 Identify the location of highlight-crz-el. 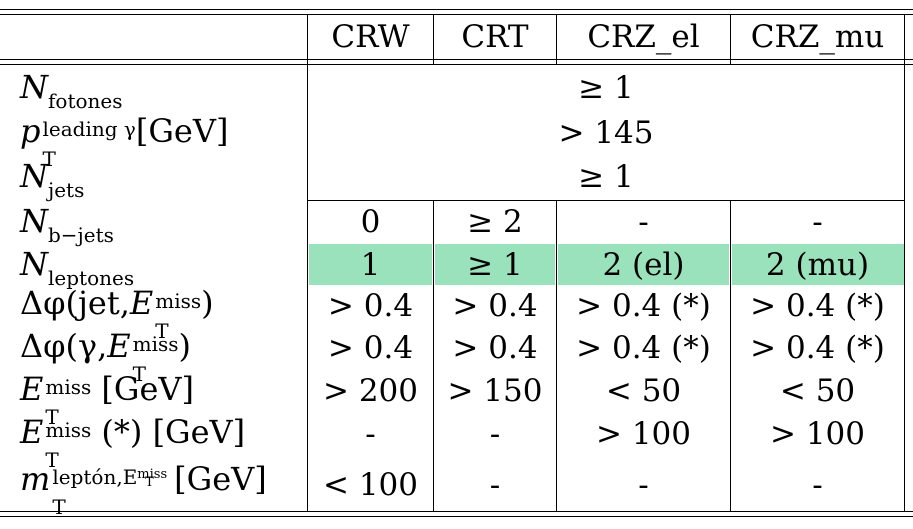
(643, 264).